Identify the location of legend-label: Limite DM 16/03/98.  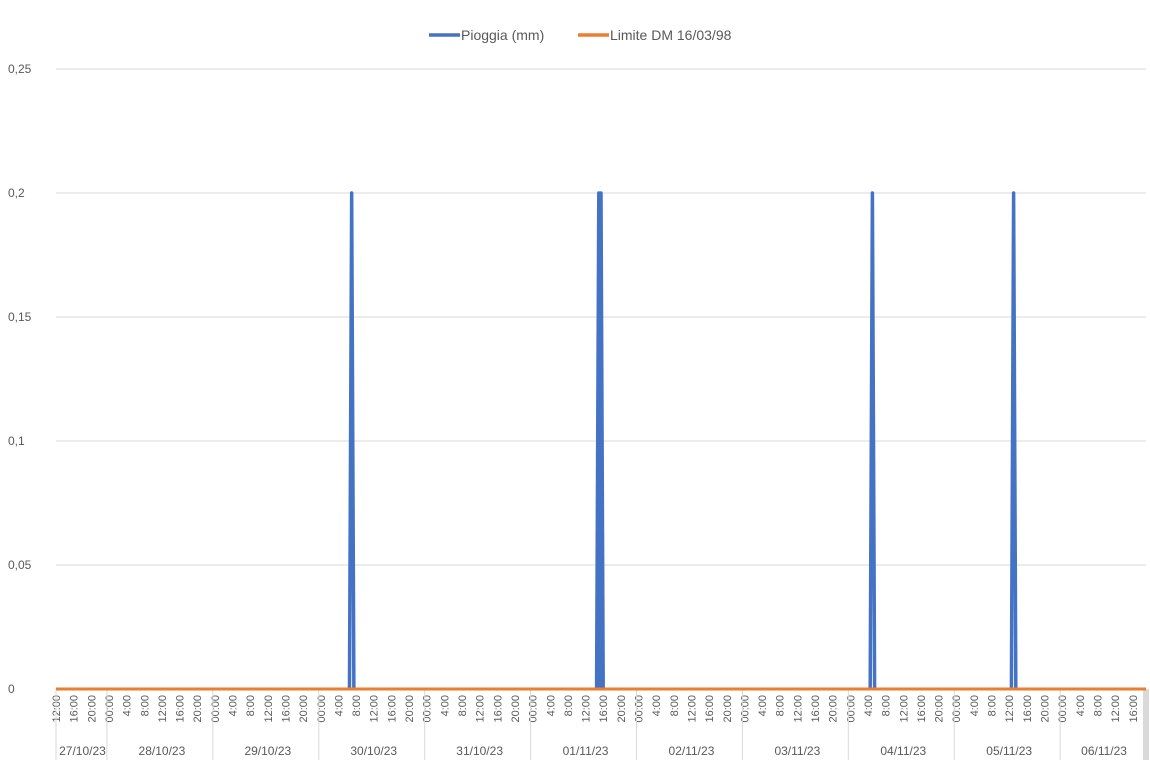
(671, 35).